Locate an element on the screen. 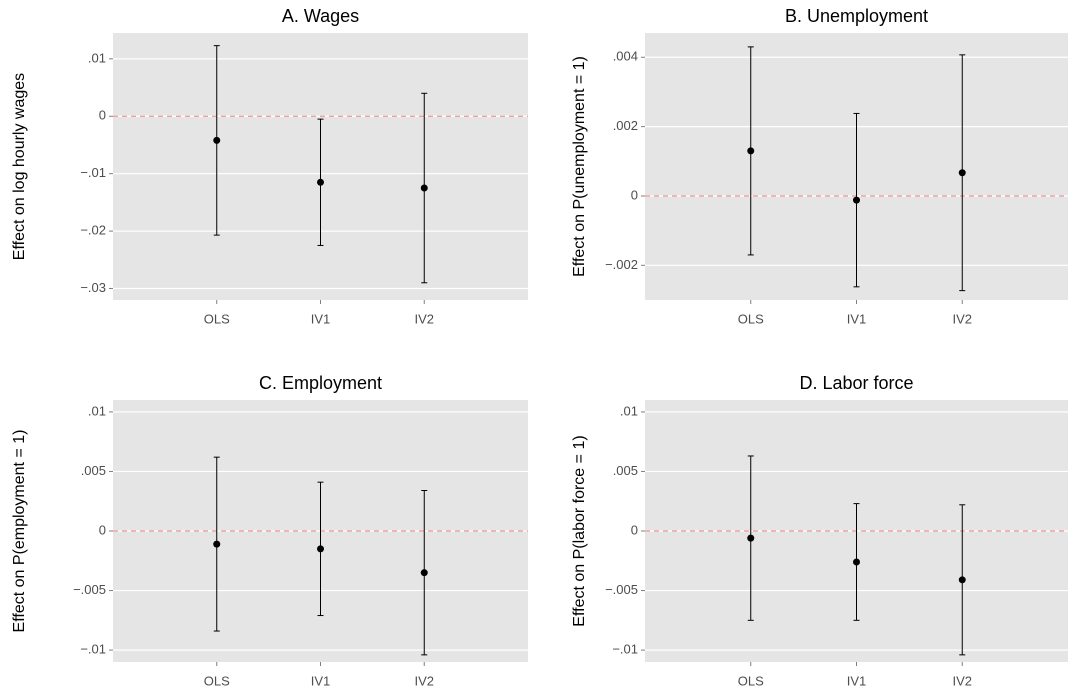 This screenshot has height=696, width=1078. y-tick-label: .004 is located at coordinates (625, 56).